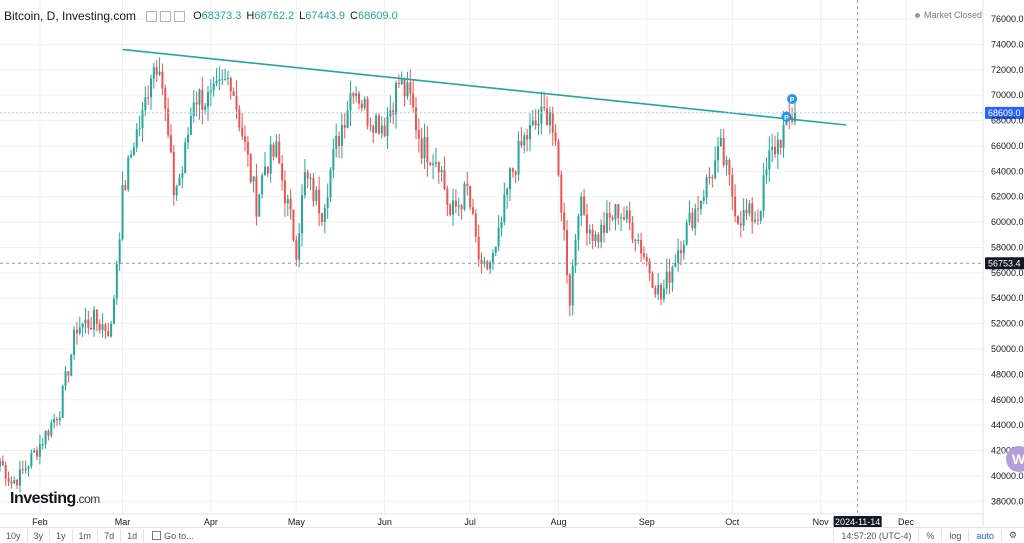 This screenshot has height=543, width=1024. What do you see at coordinates (86, 535) in the screenshot?
I see `range-1m-button: 1m` at bounding box center [86, 535].